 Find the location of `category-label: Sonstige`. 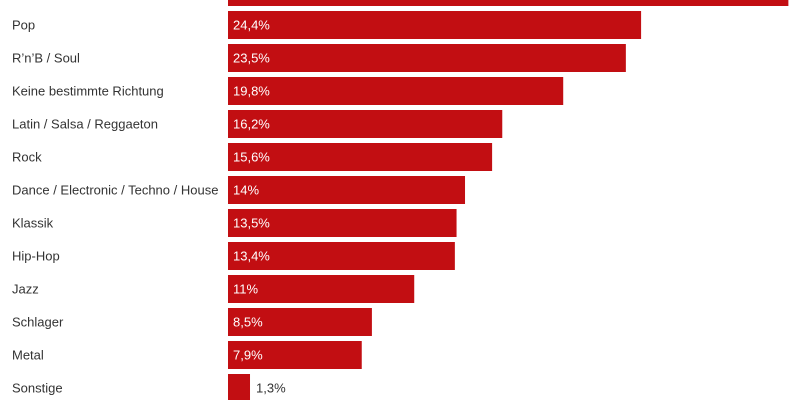

category-label: Sonstige is located at coordinates (37, 387).